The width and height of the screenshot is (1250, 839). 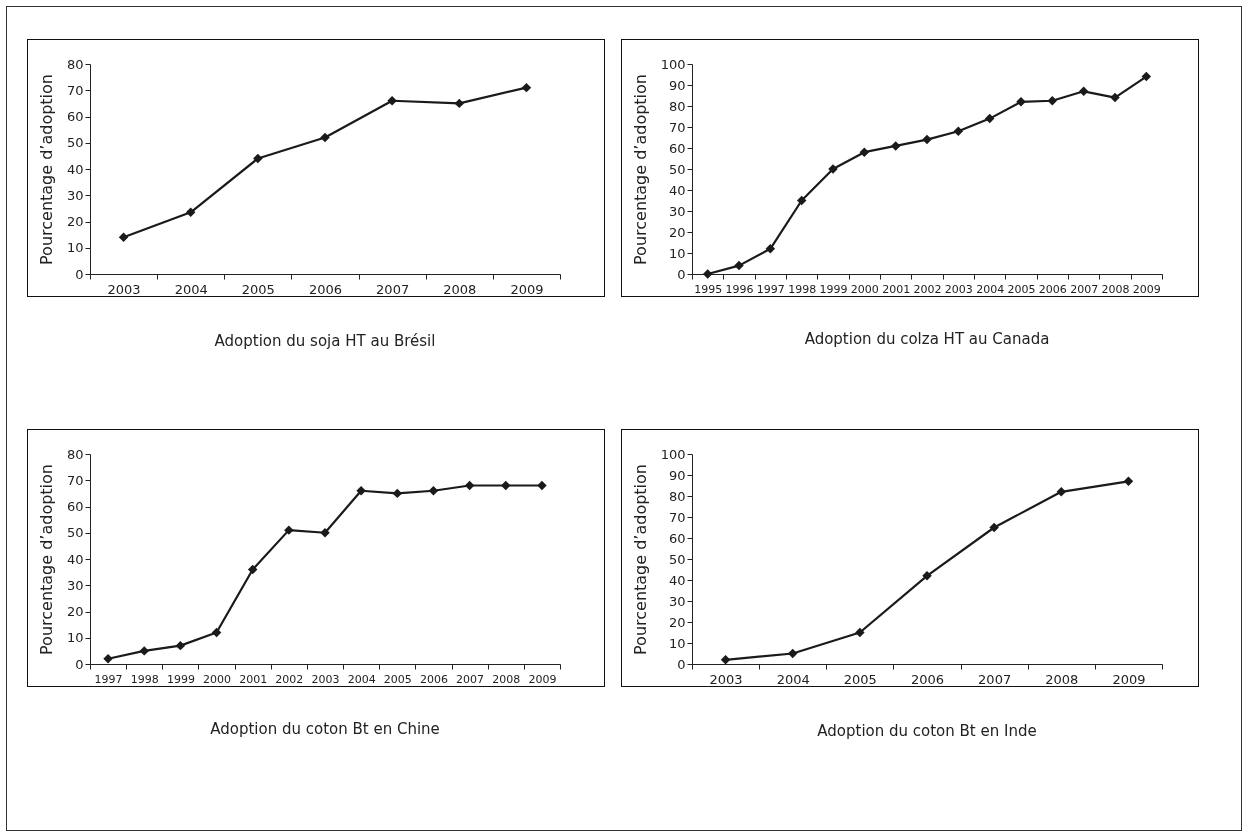 What do you see at coordinates (708, 289) in the screenshot?
I see `x-tick-label: 1995` at bounding box center [708, 289].